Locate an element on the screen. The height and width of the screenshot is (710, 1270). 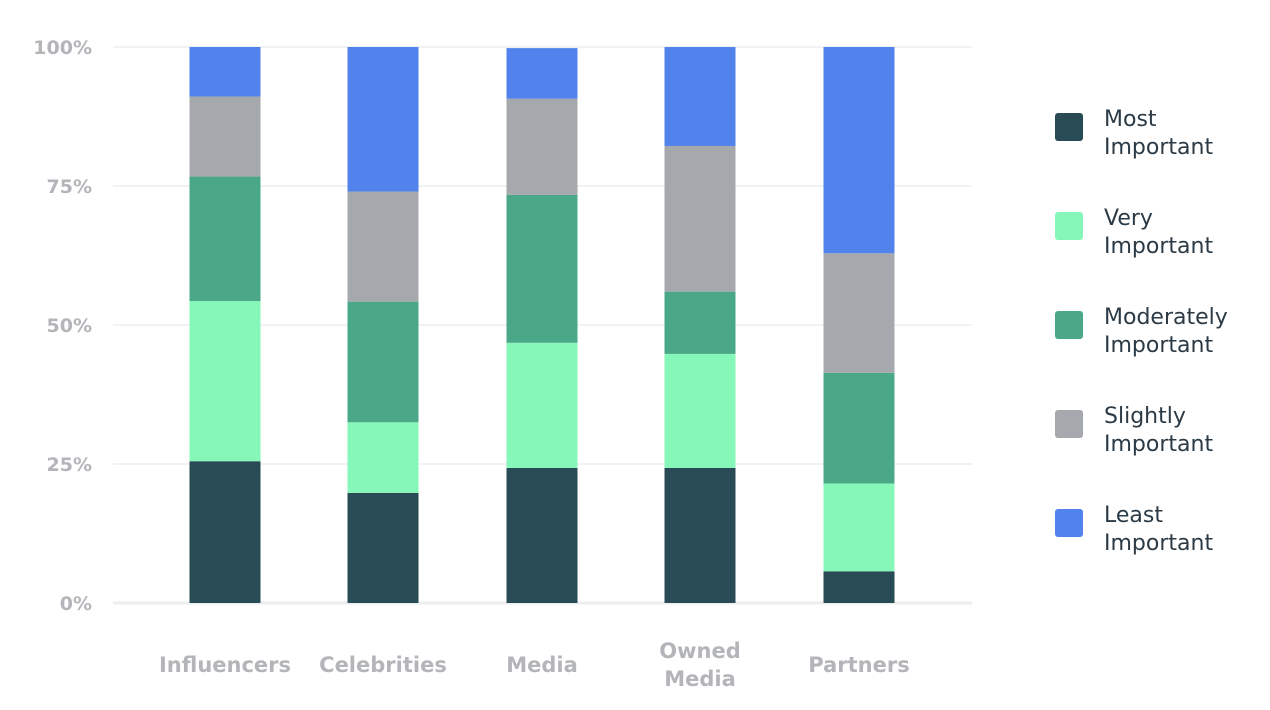
y-axis-ticks: 0% 25% 50% 75% 100% is located at coordinates (62, 326).